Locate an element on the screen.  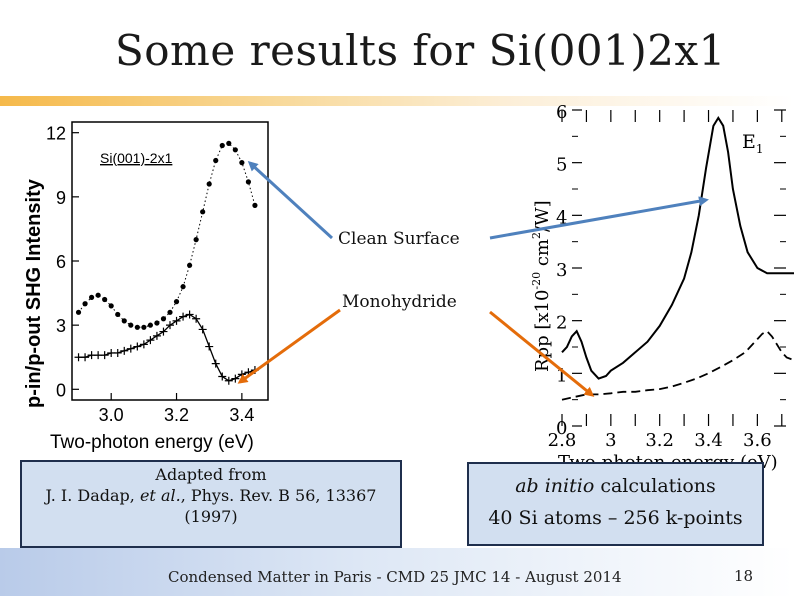
page-number: 18 is located at coordinates (744, 576).